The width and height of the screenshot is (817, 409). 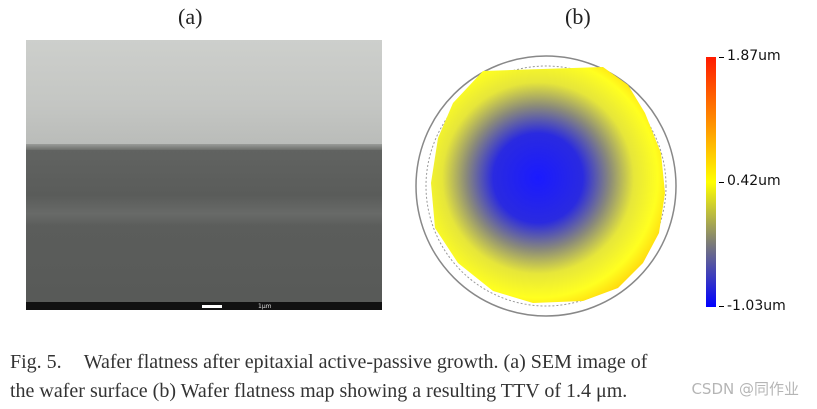 What do you see at coordinates (204, 147) in the screenshot?
I see `sem-surface-edge` at bounding box center [204, 147].